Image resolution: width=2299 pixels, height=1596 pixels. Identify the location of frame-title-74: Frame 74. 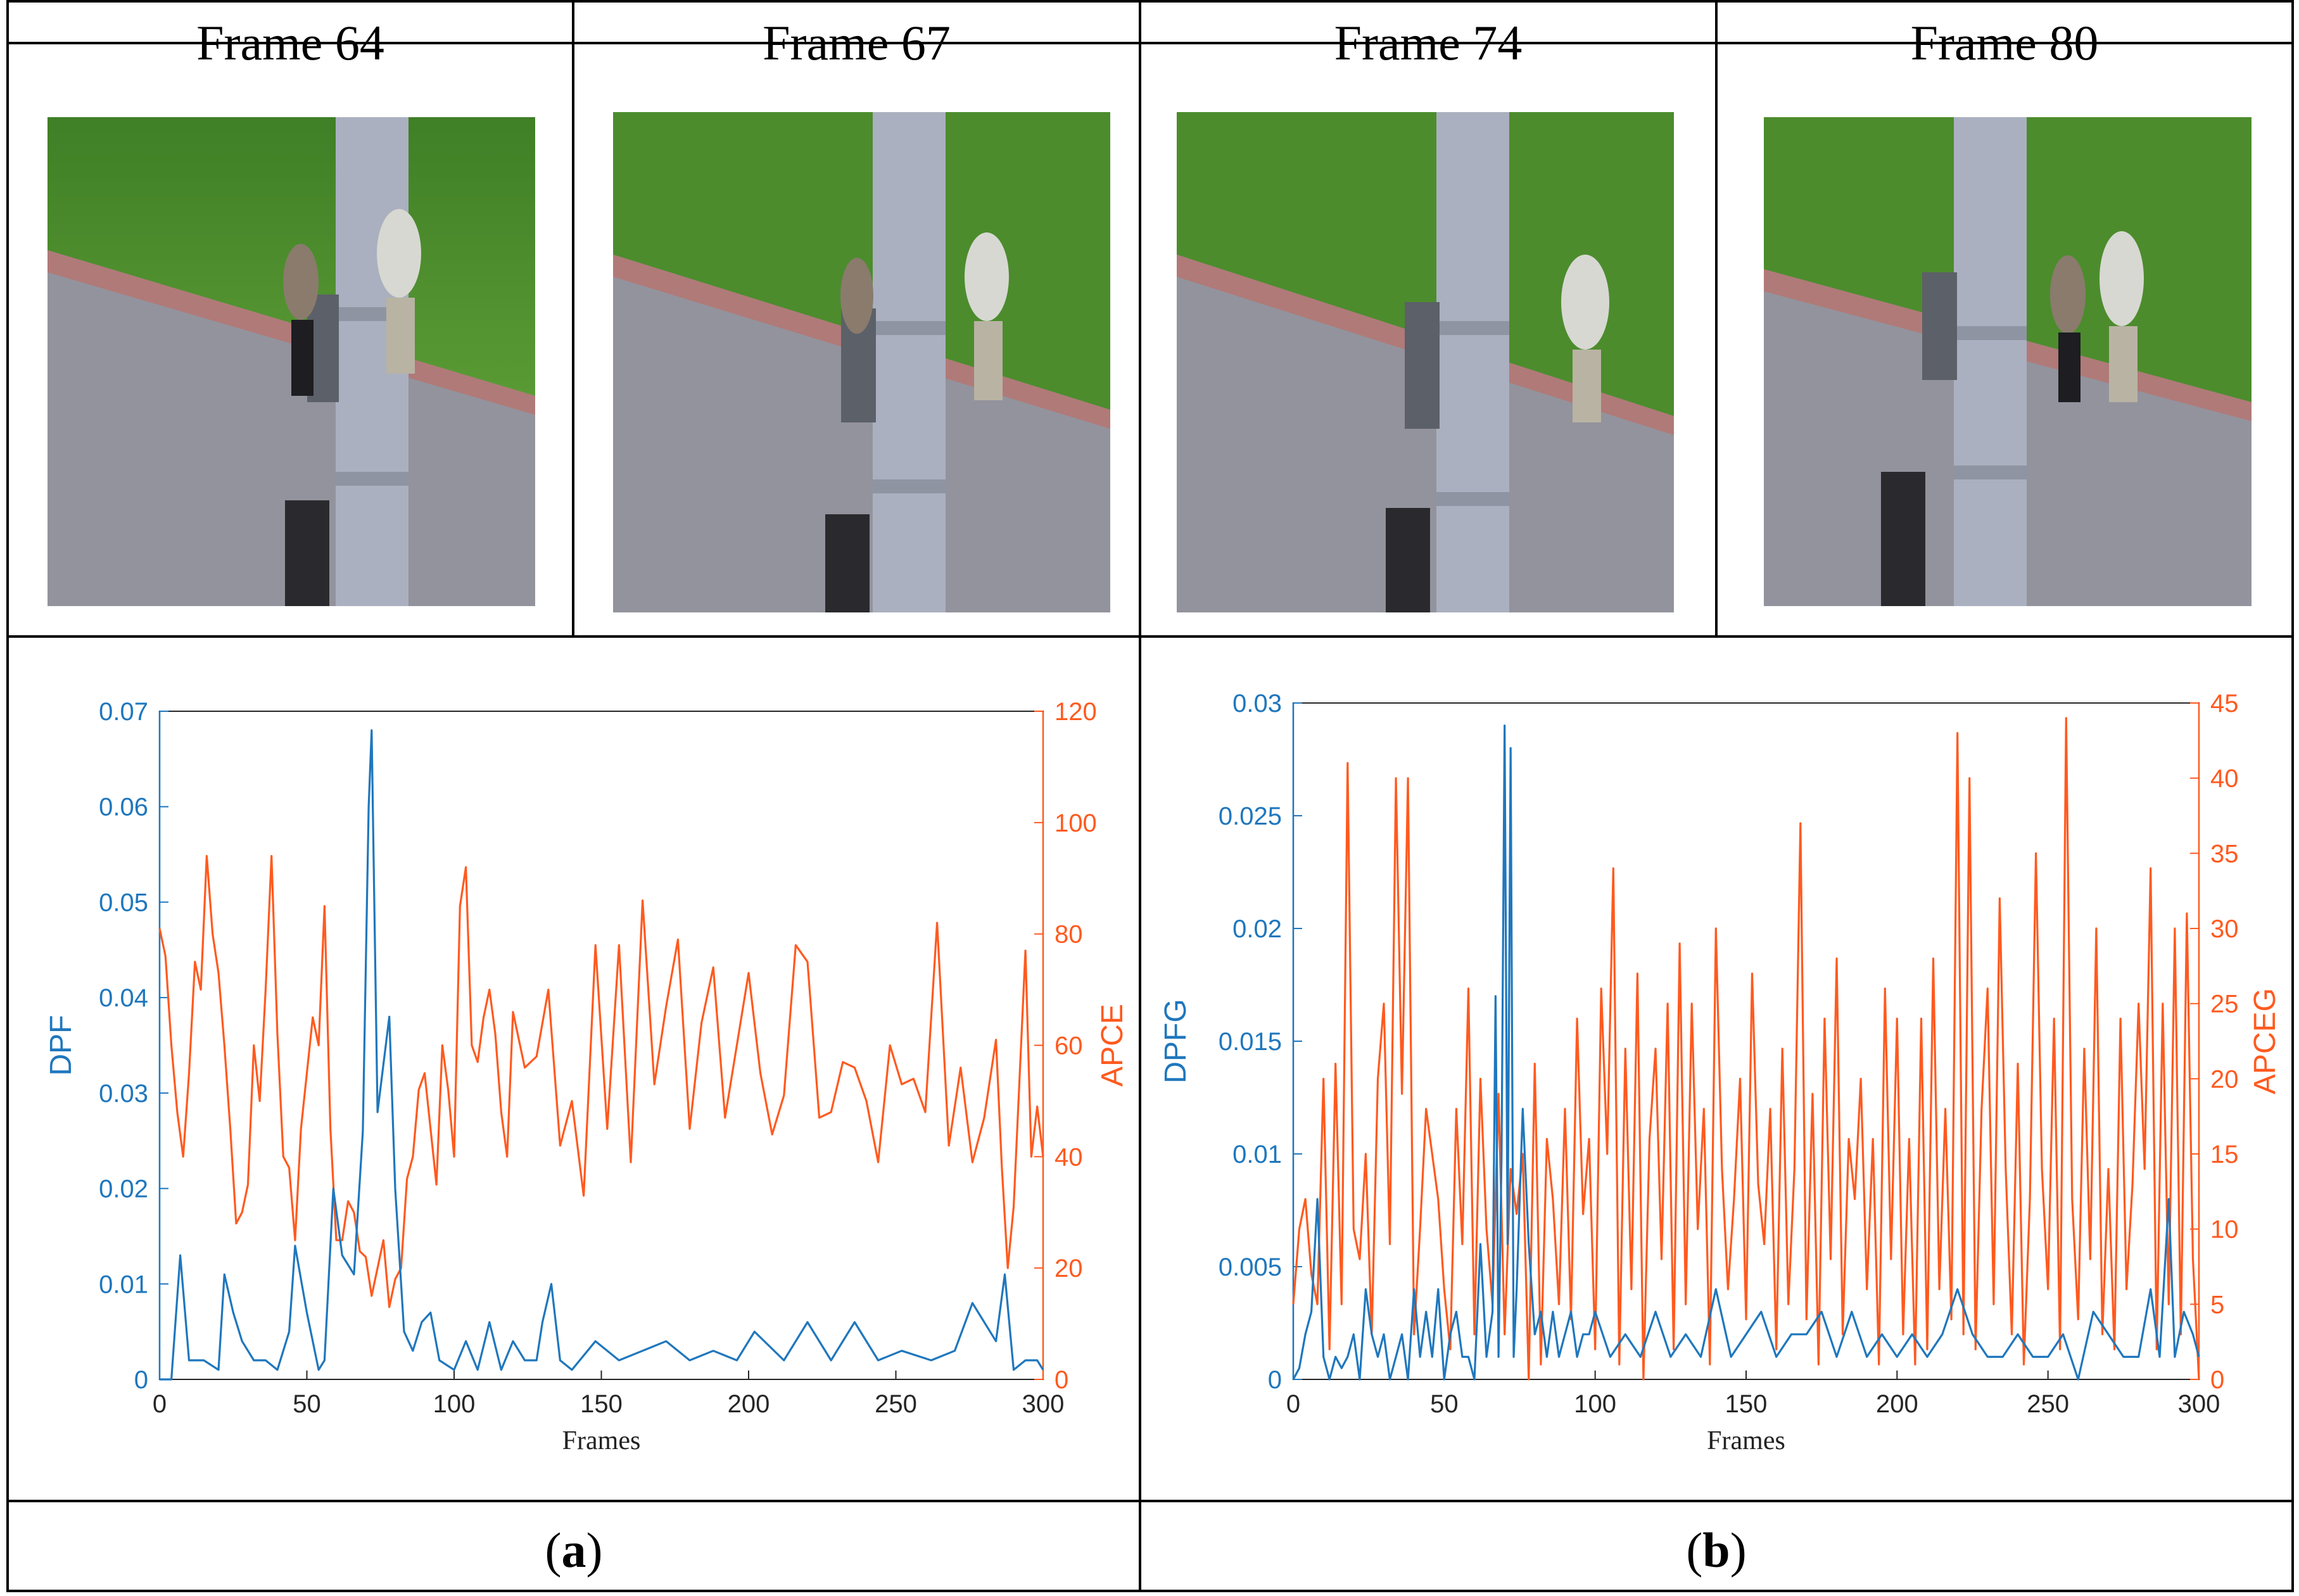
(1428, 42).